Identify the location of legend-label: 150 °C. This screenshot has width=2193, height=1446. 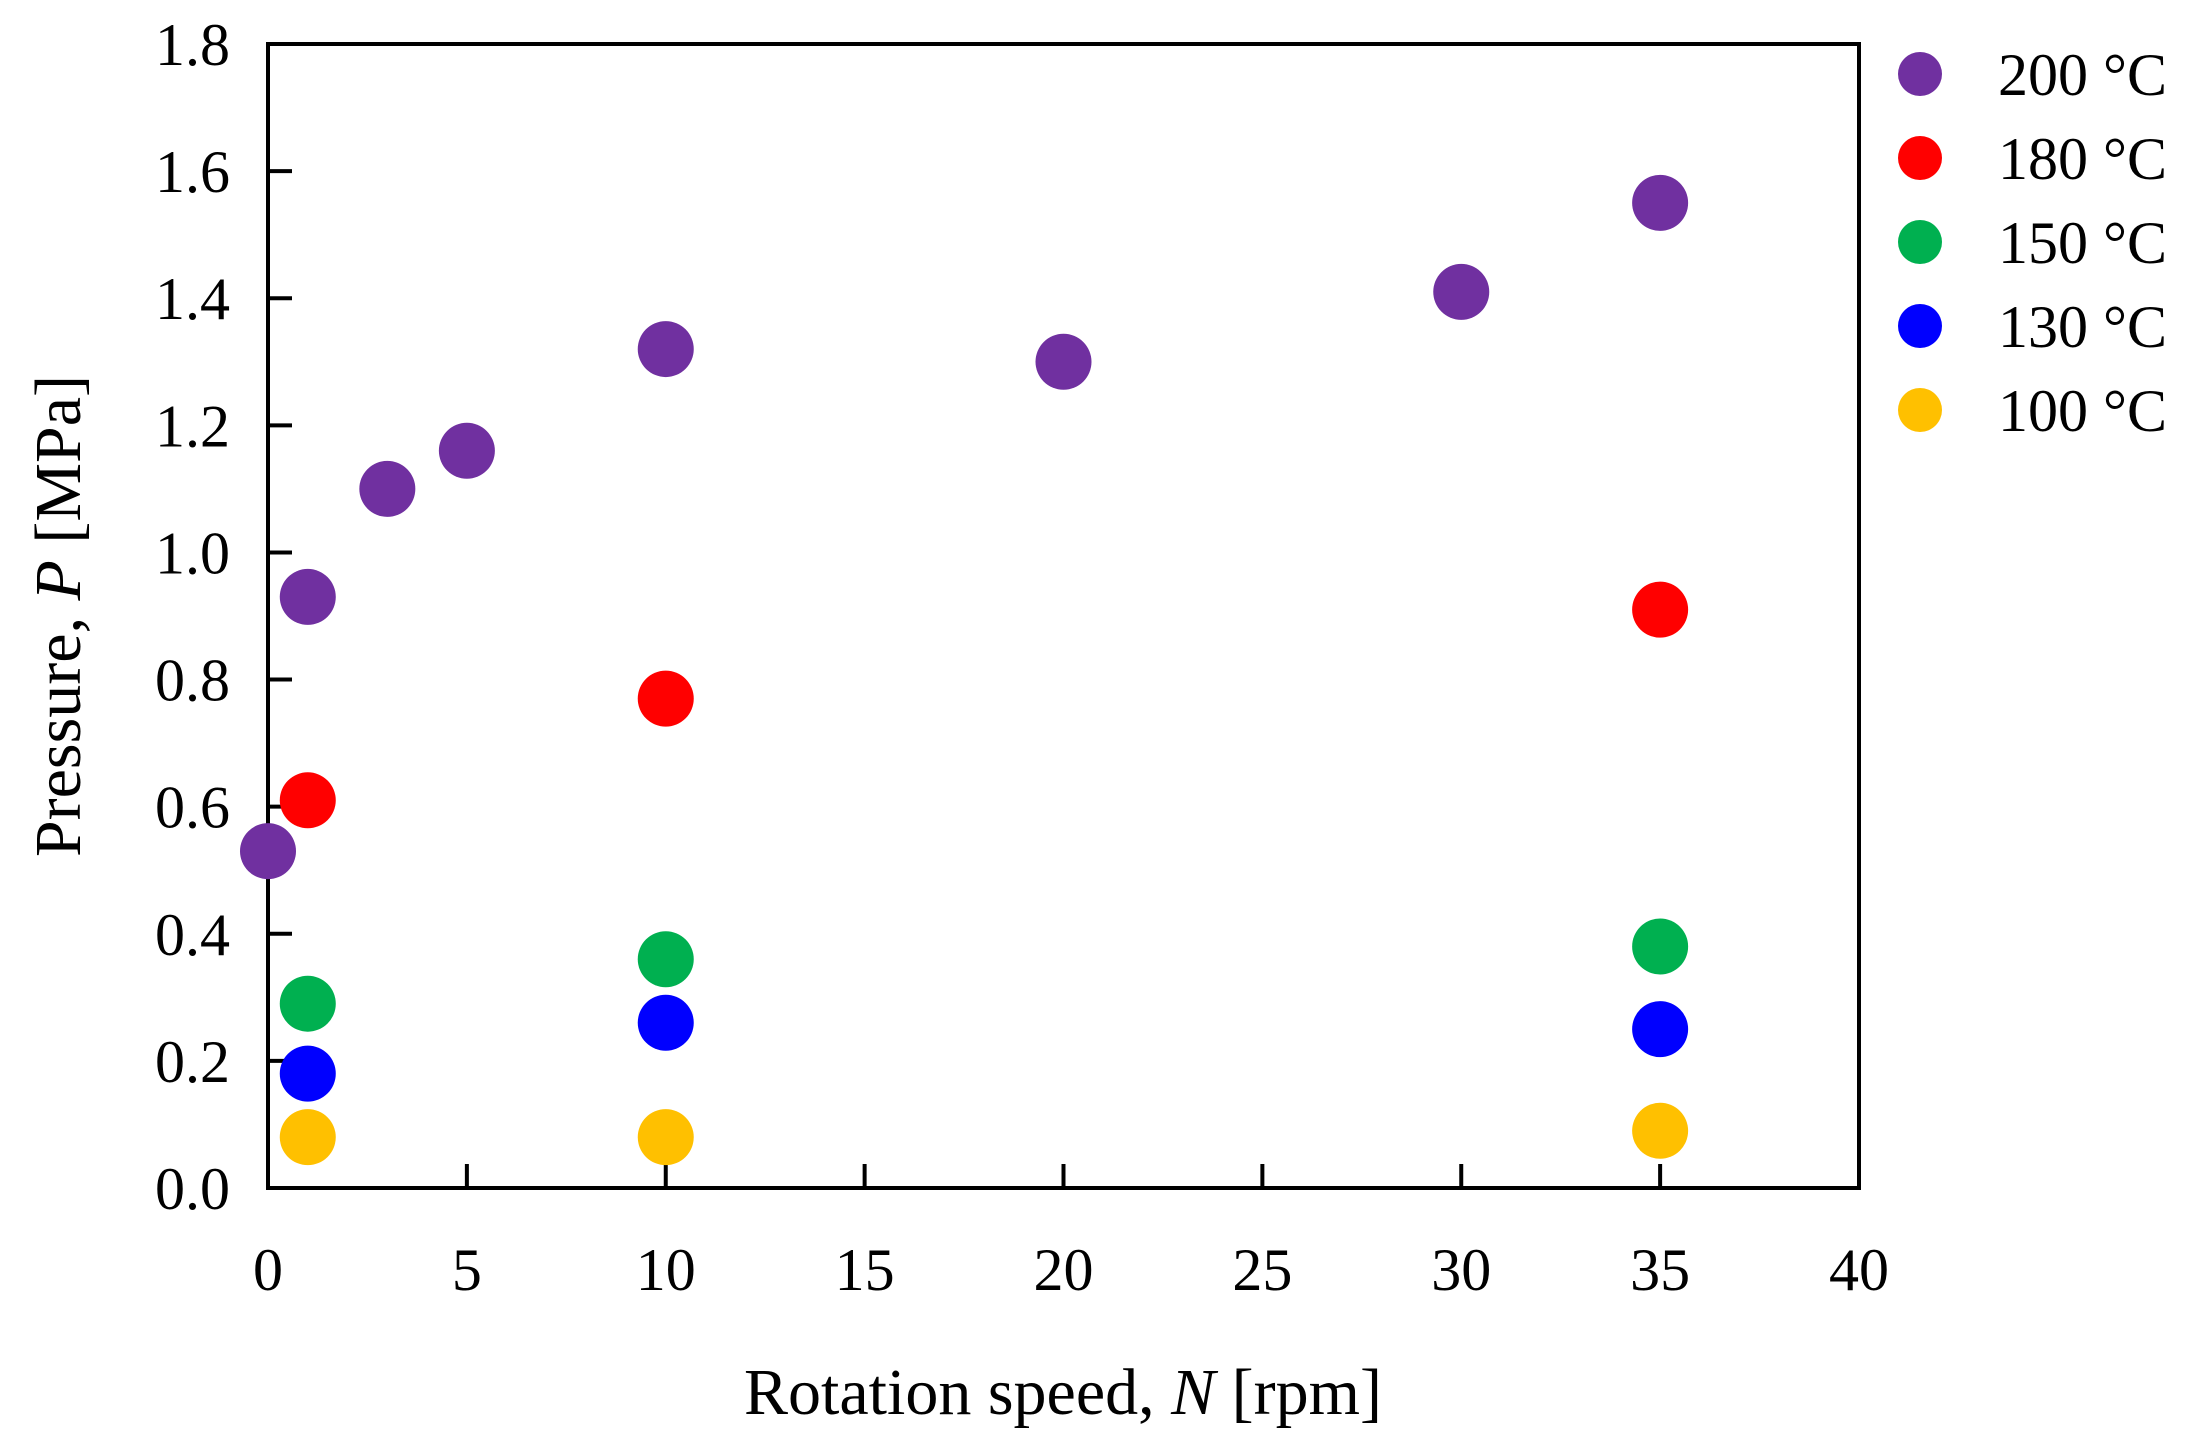
(2082, 243).